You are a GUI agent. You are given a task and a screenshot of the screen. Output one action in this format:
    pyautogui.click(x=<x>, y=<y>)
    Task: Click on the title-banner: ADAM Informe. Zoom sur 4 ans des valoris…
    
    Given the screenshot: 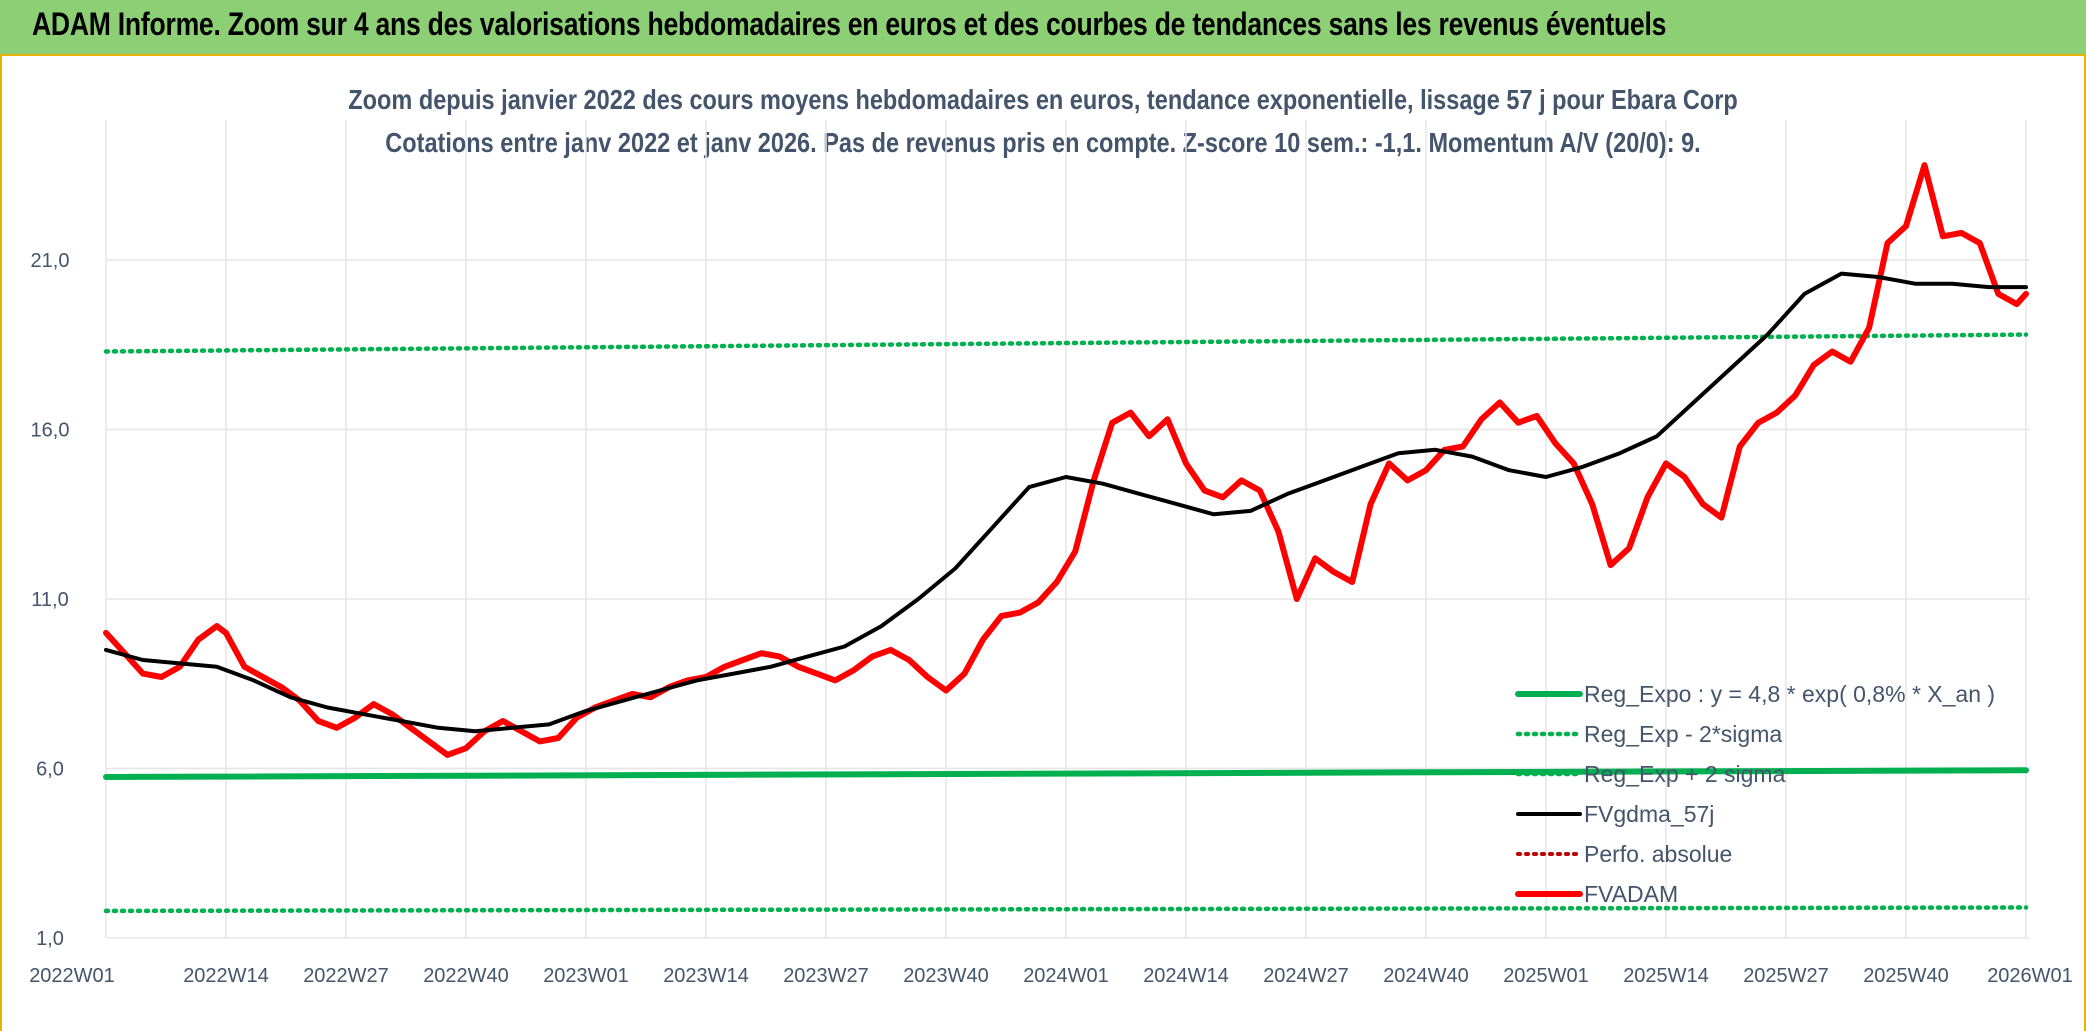 What is the action you would take?
    pyautogui.click(x=1043, y=28)
    